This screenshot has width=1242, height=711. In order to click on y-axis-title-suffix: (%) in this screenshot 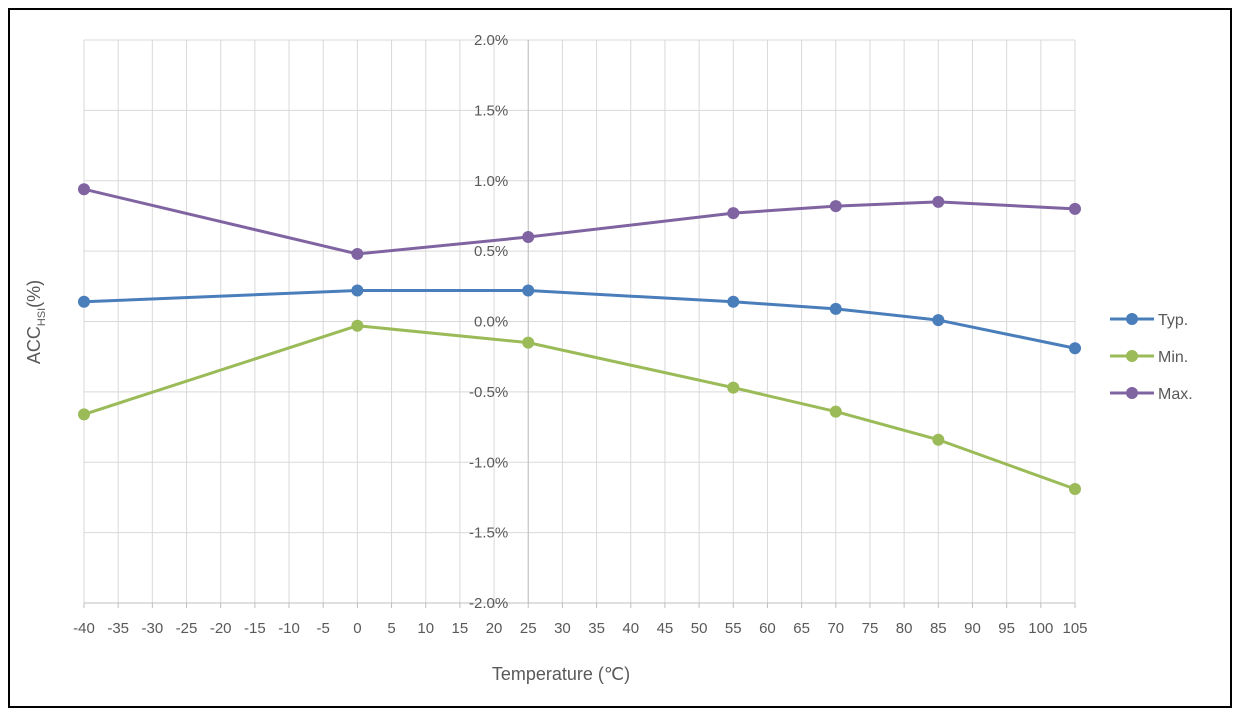, I will do `click(34, 294)`.